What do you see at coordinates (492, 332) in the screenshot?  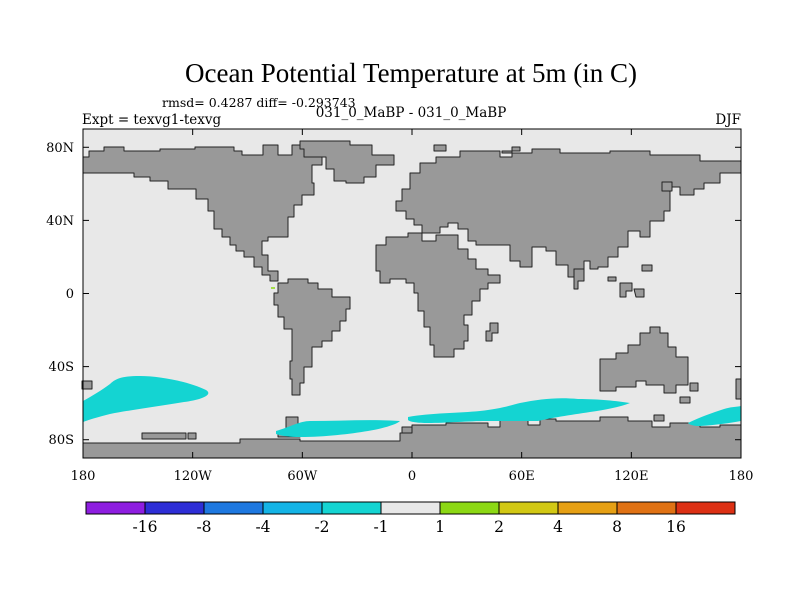 I see `land-madagascar` at bounding box center [492, 332].